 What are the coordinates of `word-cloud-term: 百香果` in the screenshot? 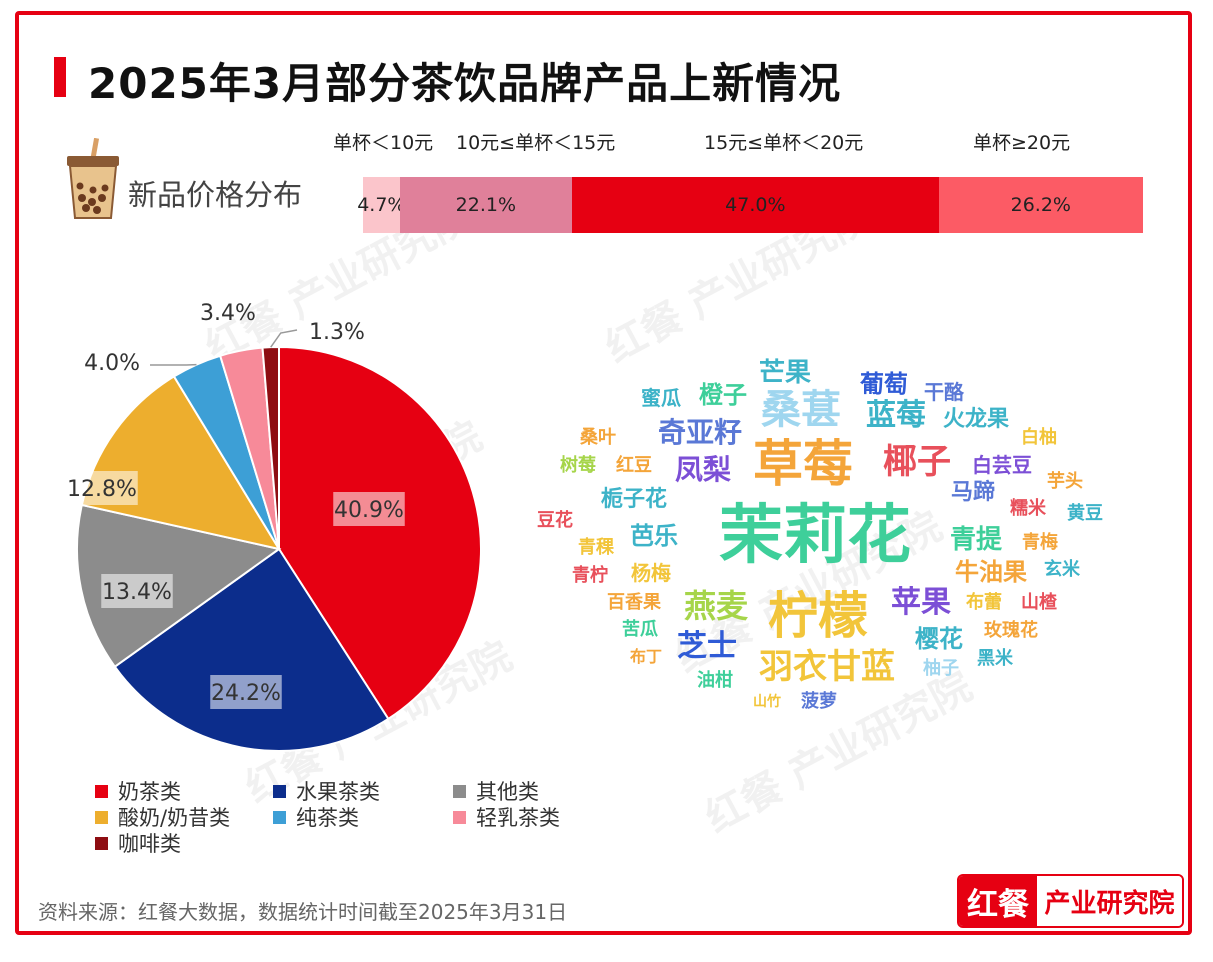 It's located at (634, 602).